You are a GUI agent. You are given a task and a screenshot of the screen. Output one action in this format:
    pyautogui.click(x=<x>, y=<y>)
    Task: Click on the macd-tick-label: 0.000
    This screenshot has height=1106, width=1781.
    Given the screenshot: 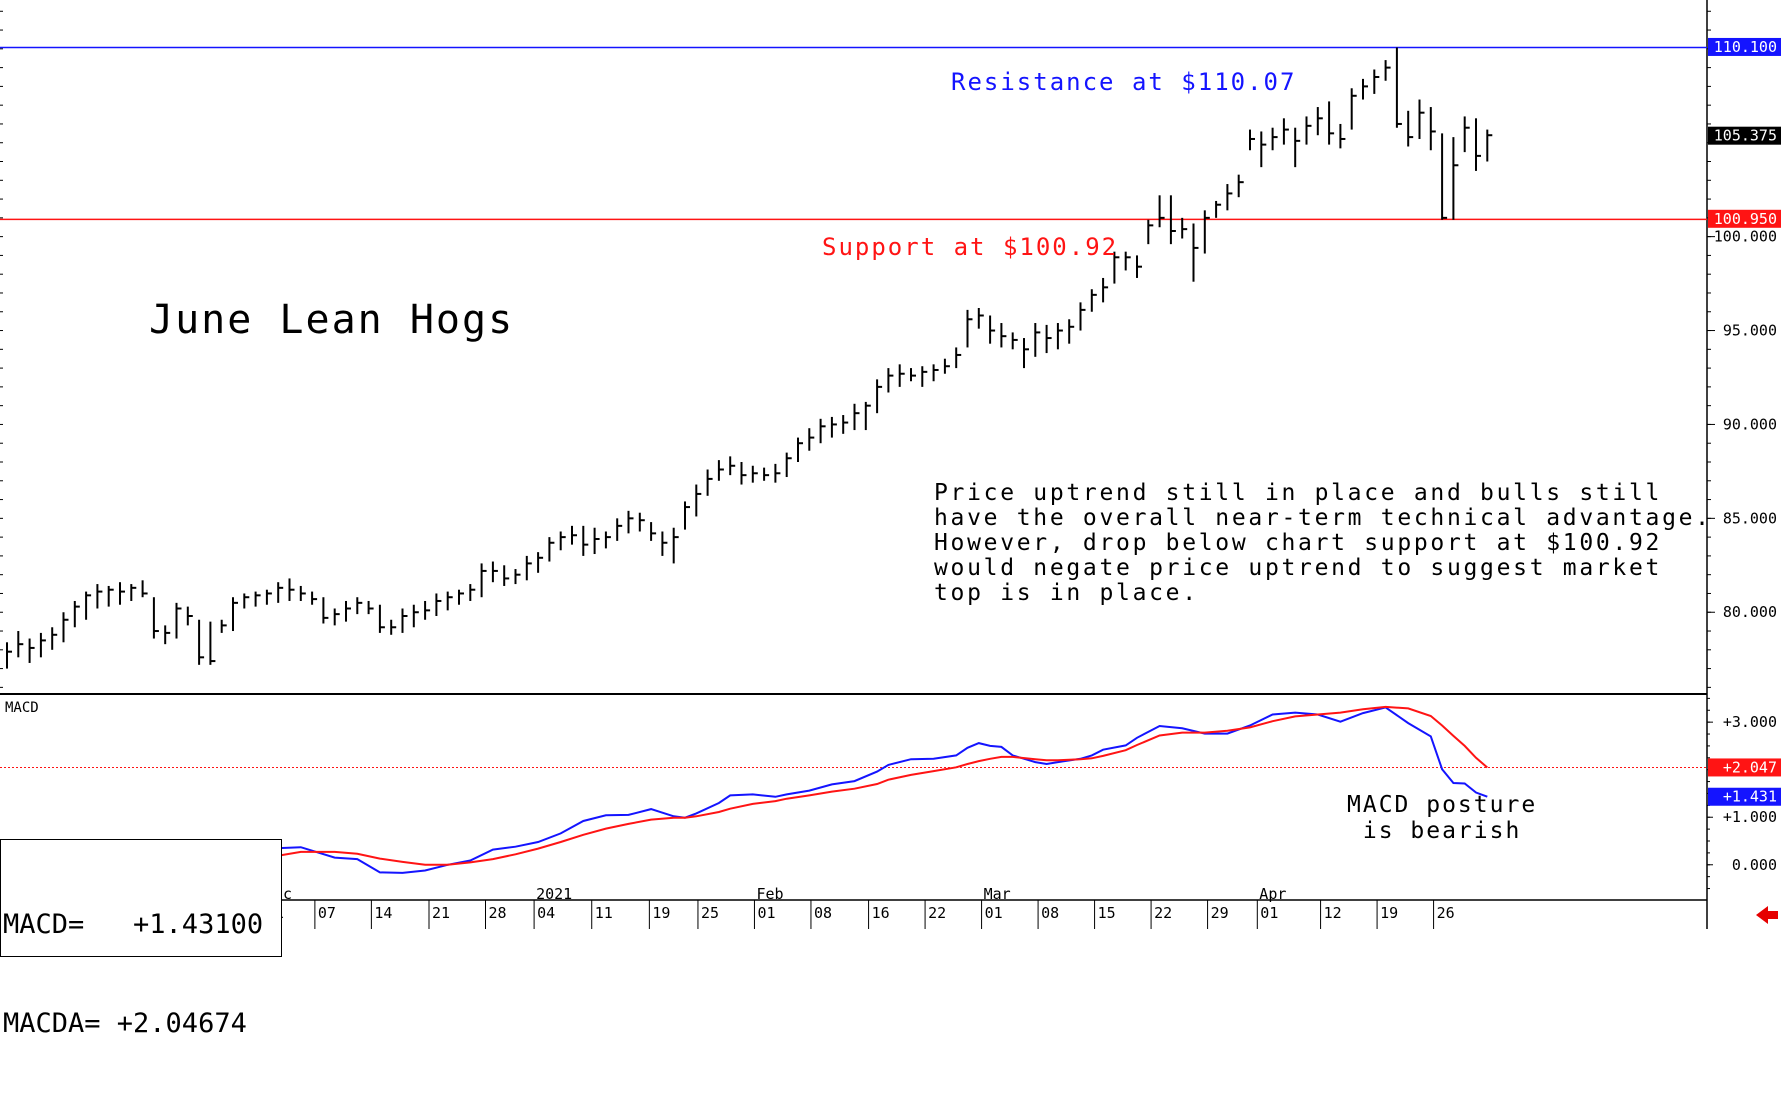 What is the action you would take?
    pyautogui.click(x=1754, y=865)
    